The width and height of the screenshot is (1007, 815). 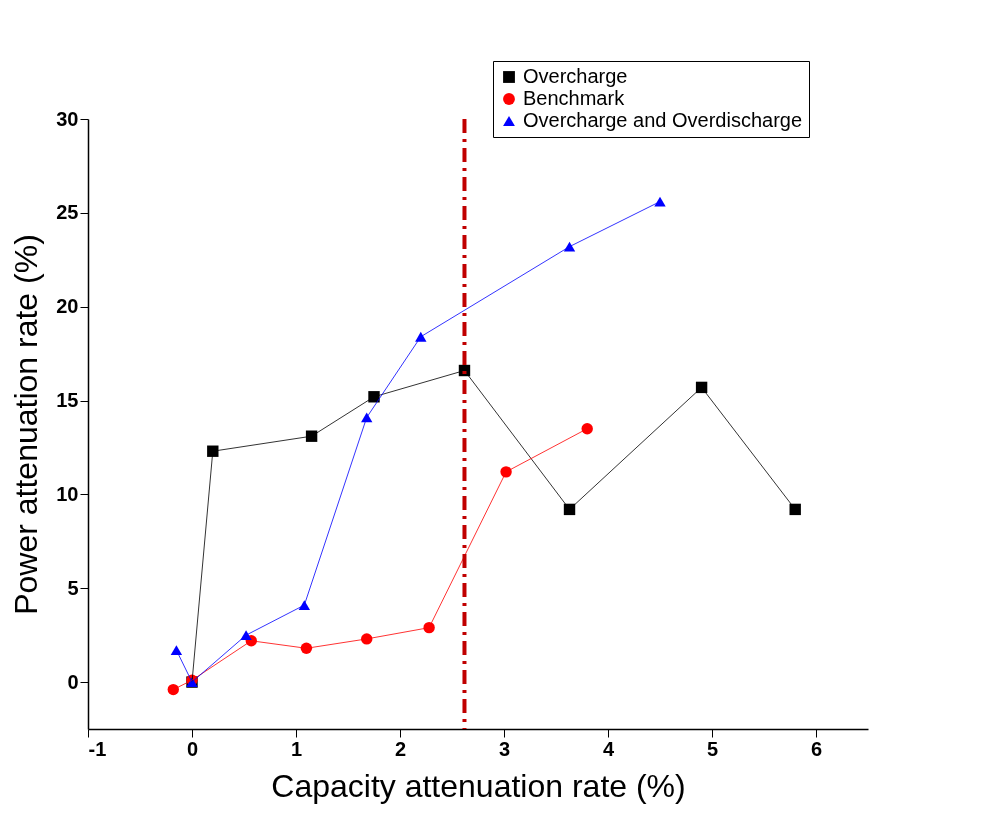 What do you see at coordinates (478, 785) in the screenshot?
I see `x-axis-title: Capacity attenuation rate (%)` at bounding box center [478, 785].